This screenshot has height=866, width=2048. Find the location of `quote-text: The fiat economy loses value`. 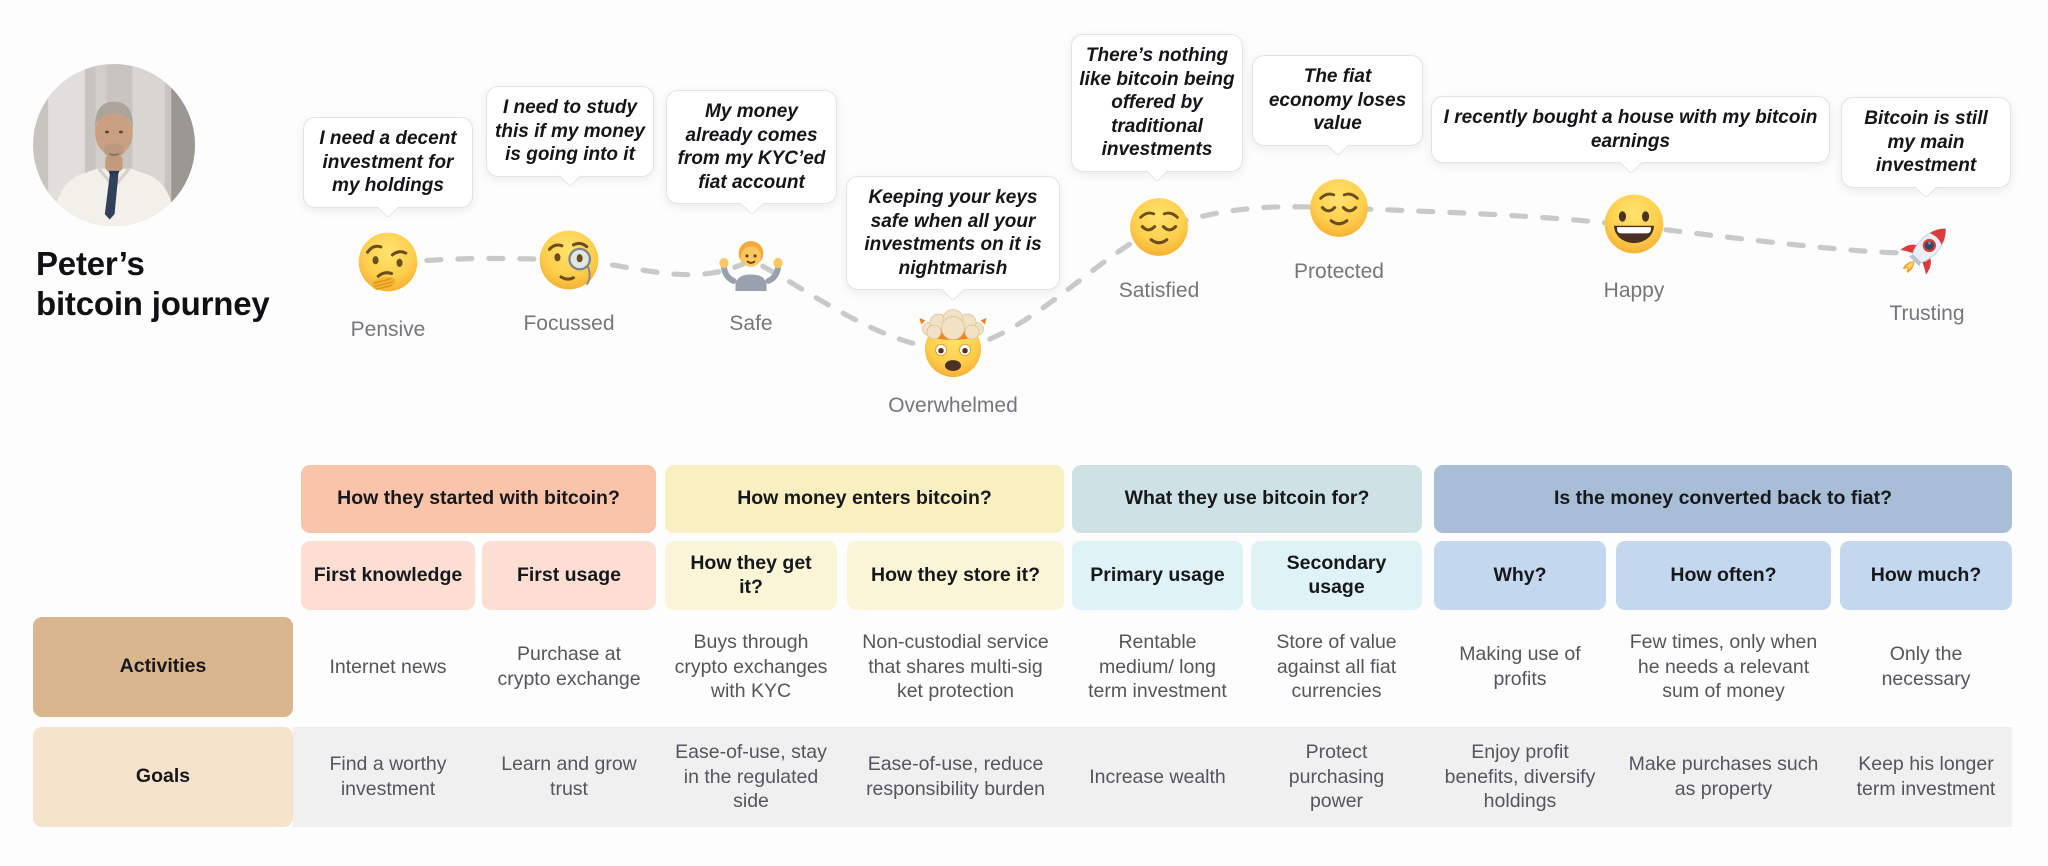

quote-text: The fiat economy loses value is located at coordinates (1337, 100).